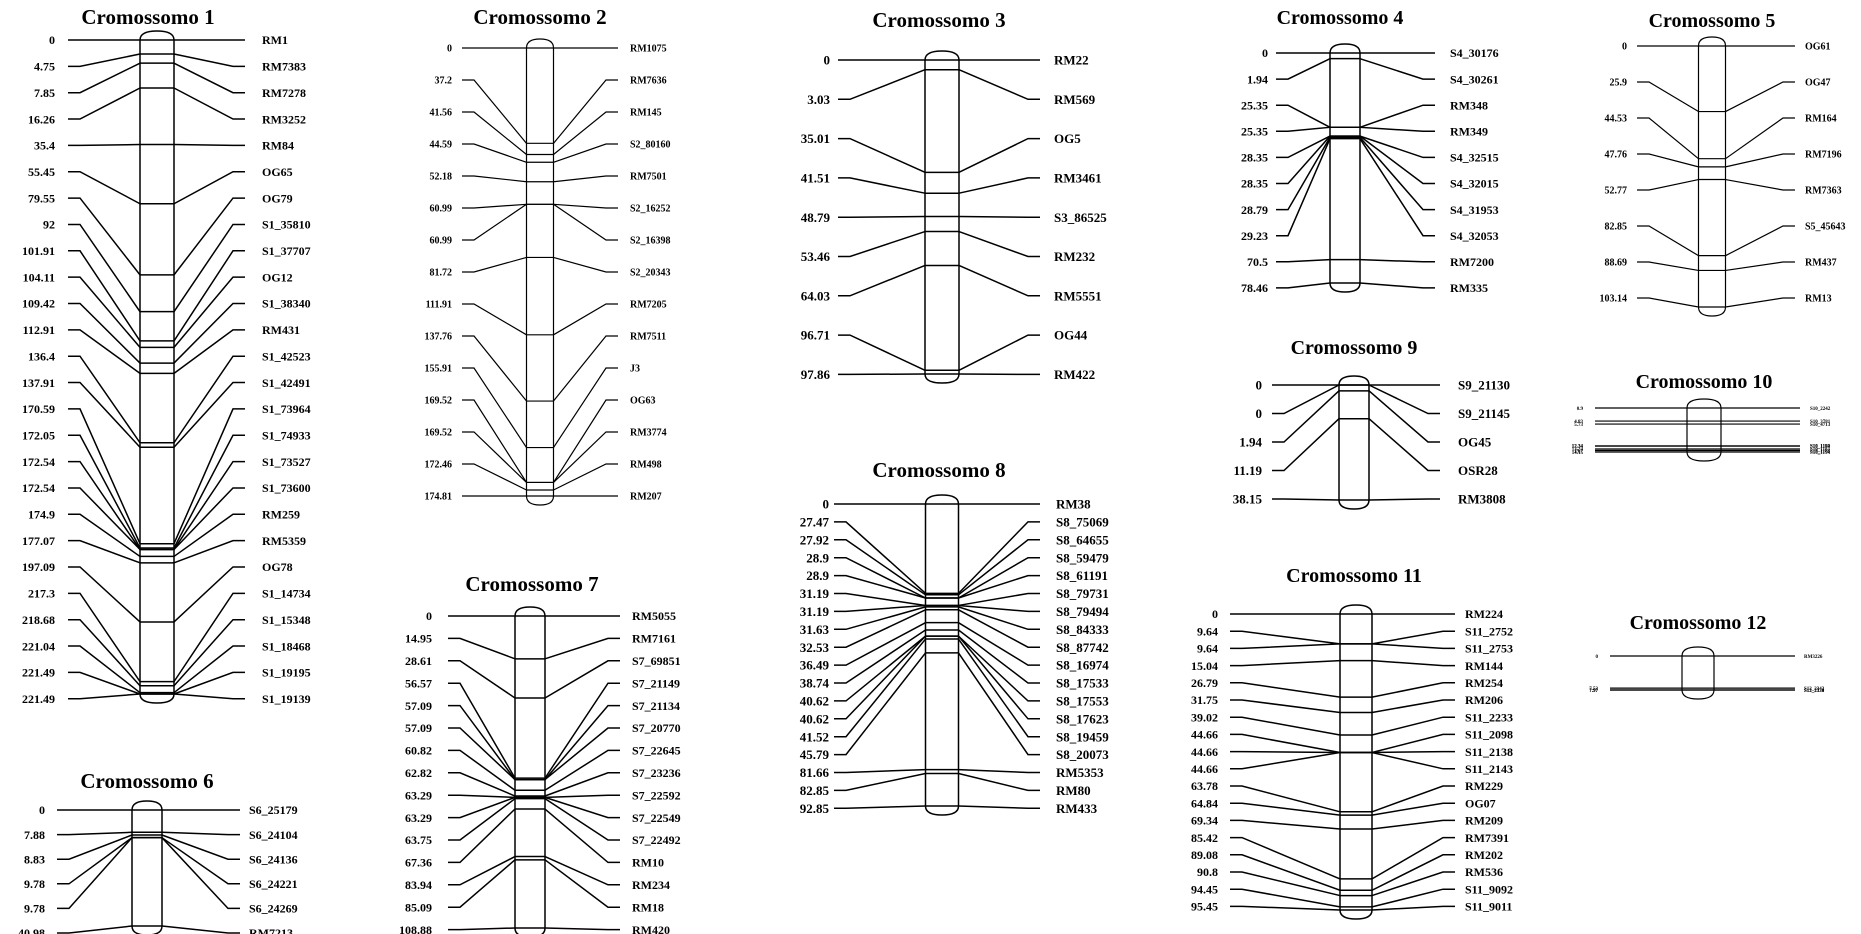 Image resolution: width=1861 pixels, height=934 pixels. I want to click on position-label: 31.75, so click(1204, 700).